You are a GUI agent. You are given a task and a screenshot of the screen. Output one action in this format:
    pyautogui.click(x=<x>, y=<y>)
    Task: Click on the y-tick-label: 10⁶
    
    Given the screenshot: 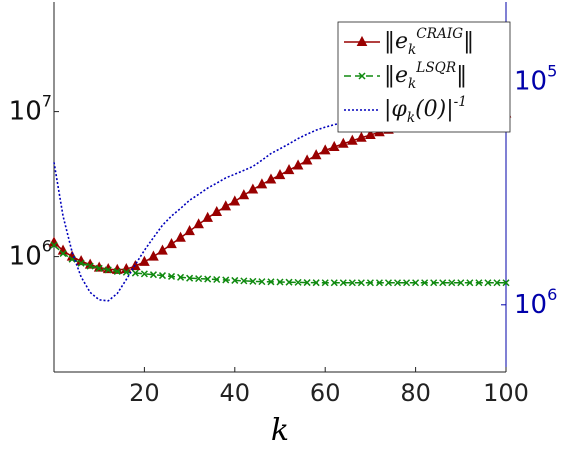 What is the action you would take?
    pyautogui.click(x=30, y=254)
    